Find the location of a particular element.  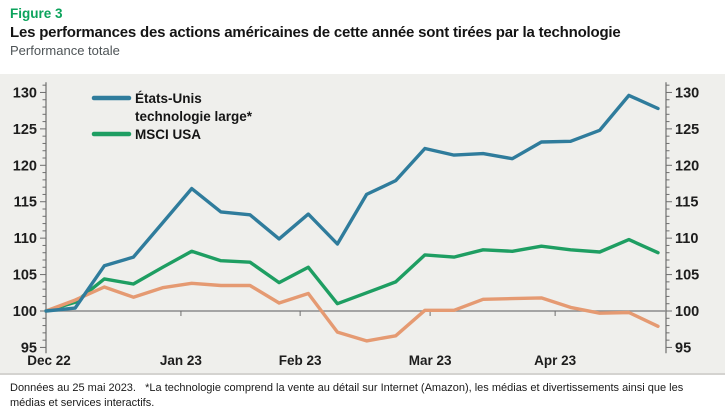

legend-label-1: MSCI USA is located at coordinates (168, 134).